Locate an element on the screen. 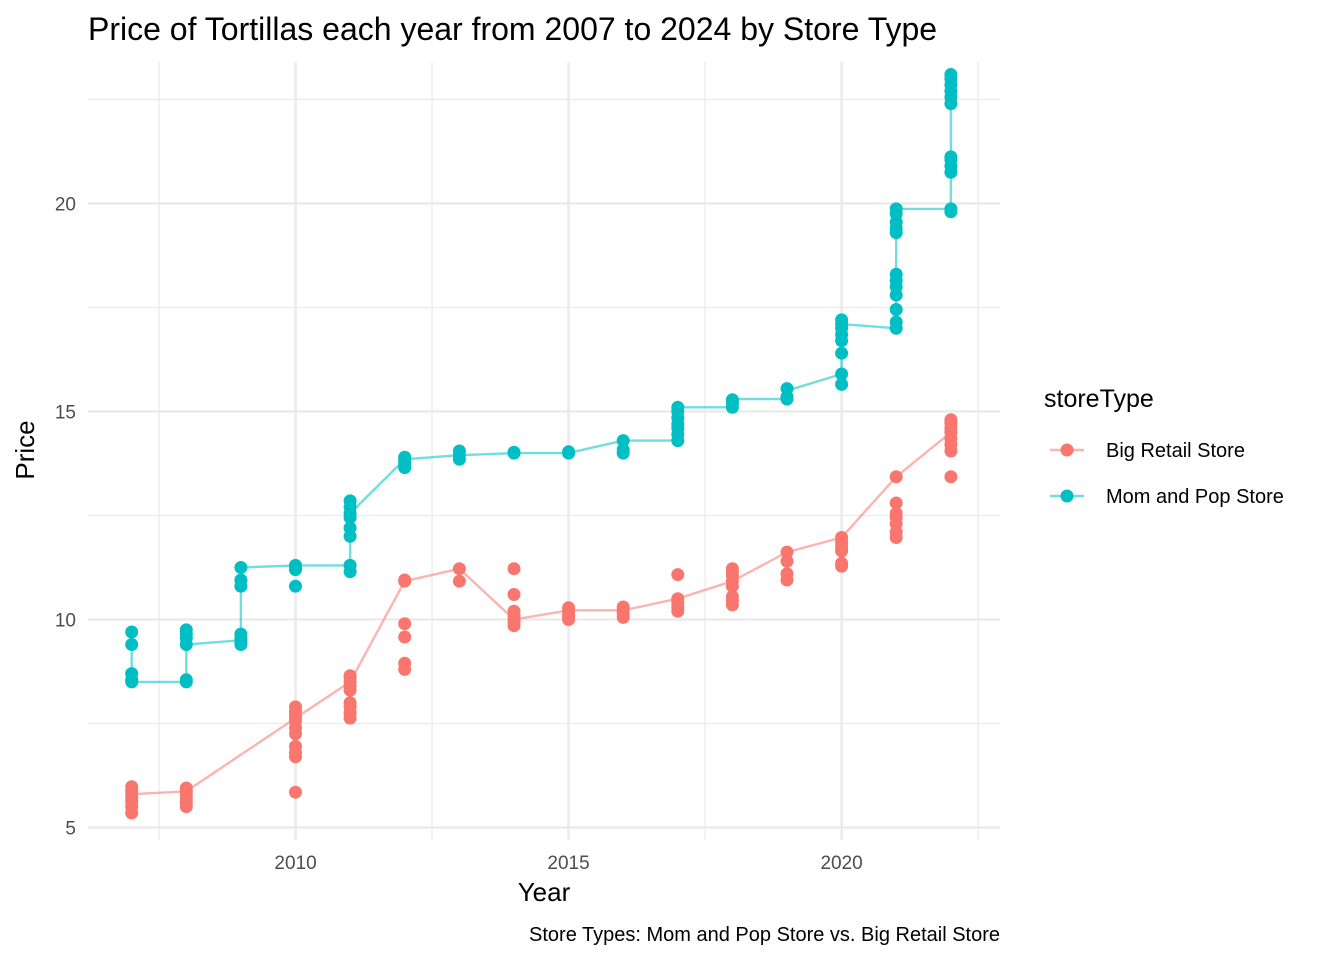 This screenshot has width=1344, height=960. y-tick-label: 15 is located at coordinates (65, 412).